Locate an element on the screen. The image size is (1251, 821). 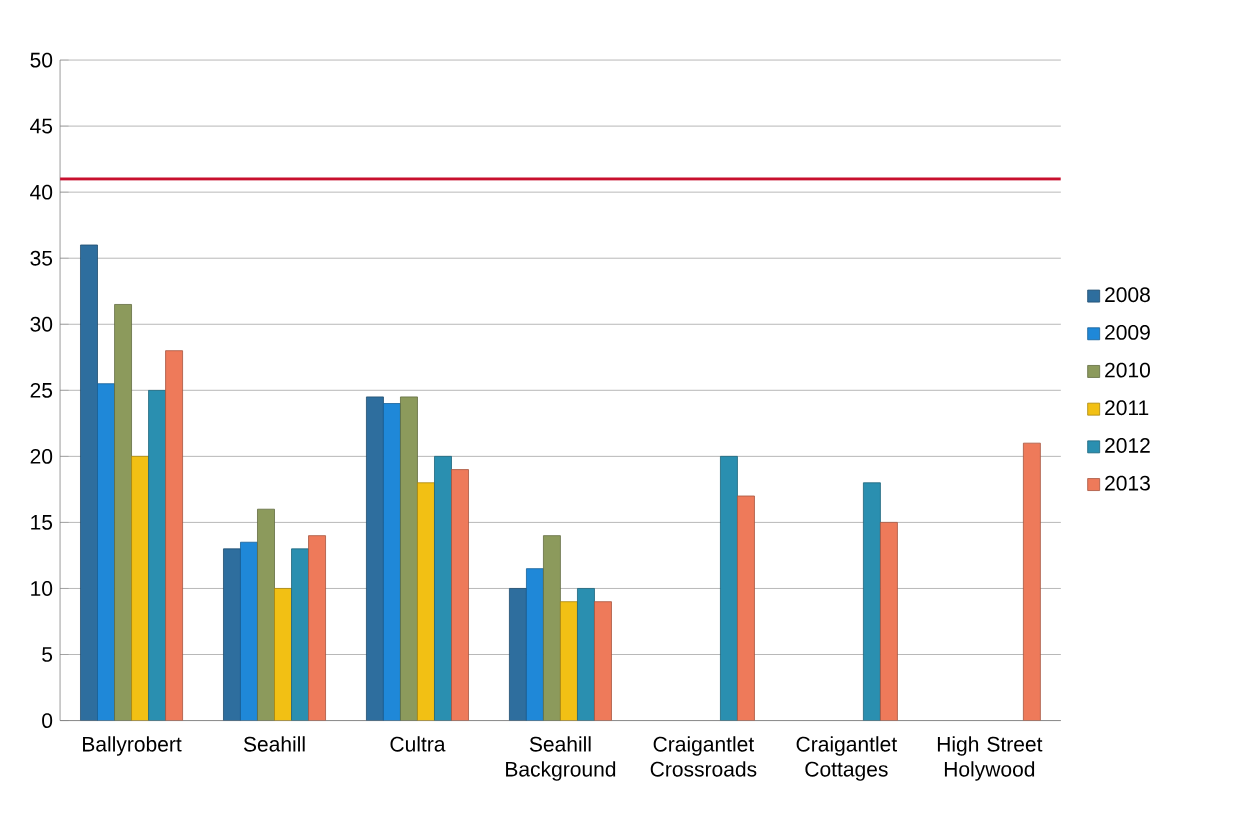
legend-label: 2012 is located at coordinates (1127, 446).